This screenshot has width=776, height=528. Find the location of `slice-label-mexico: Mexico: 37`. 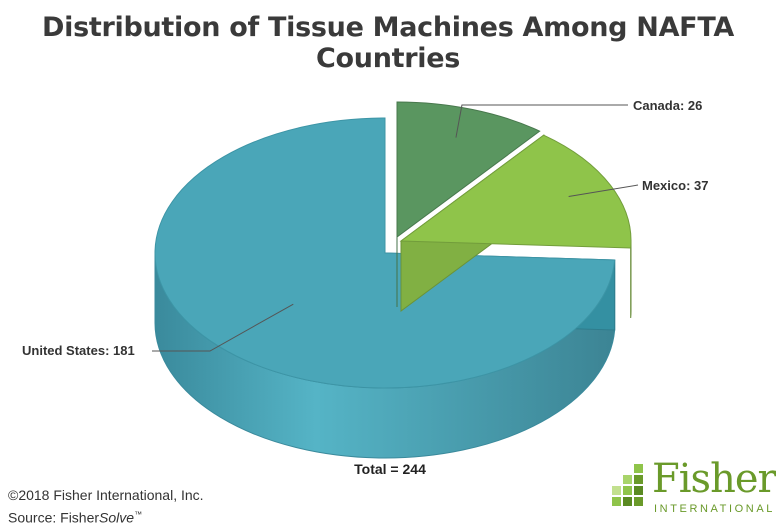

slice-label-mexico: Mexico: 37 is located at coordinates (675, 185).